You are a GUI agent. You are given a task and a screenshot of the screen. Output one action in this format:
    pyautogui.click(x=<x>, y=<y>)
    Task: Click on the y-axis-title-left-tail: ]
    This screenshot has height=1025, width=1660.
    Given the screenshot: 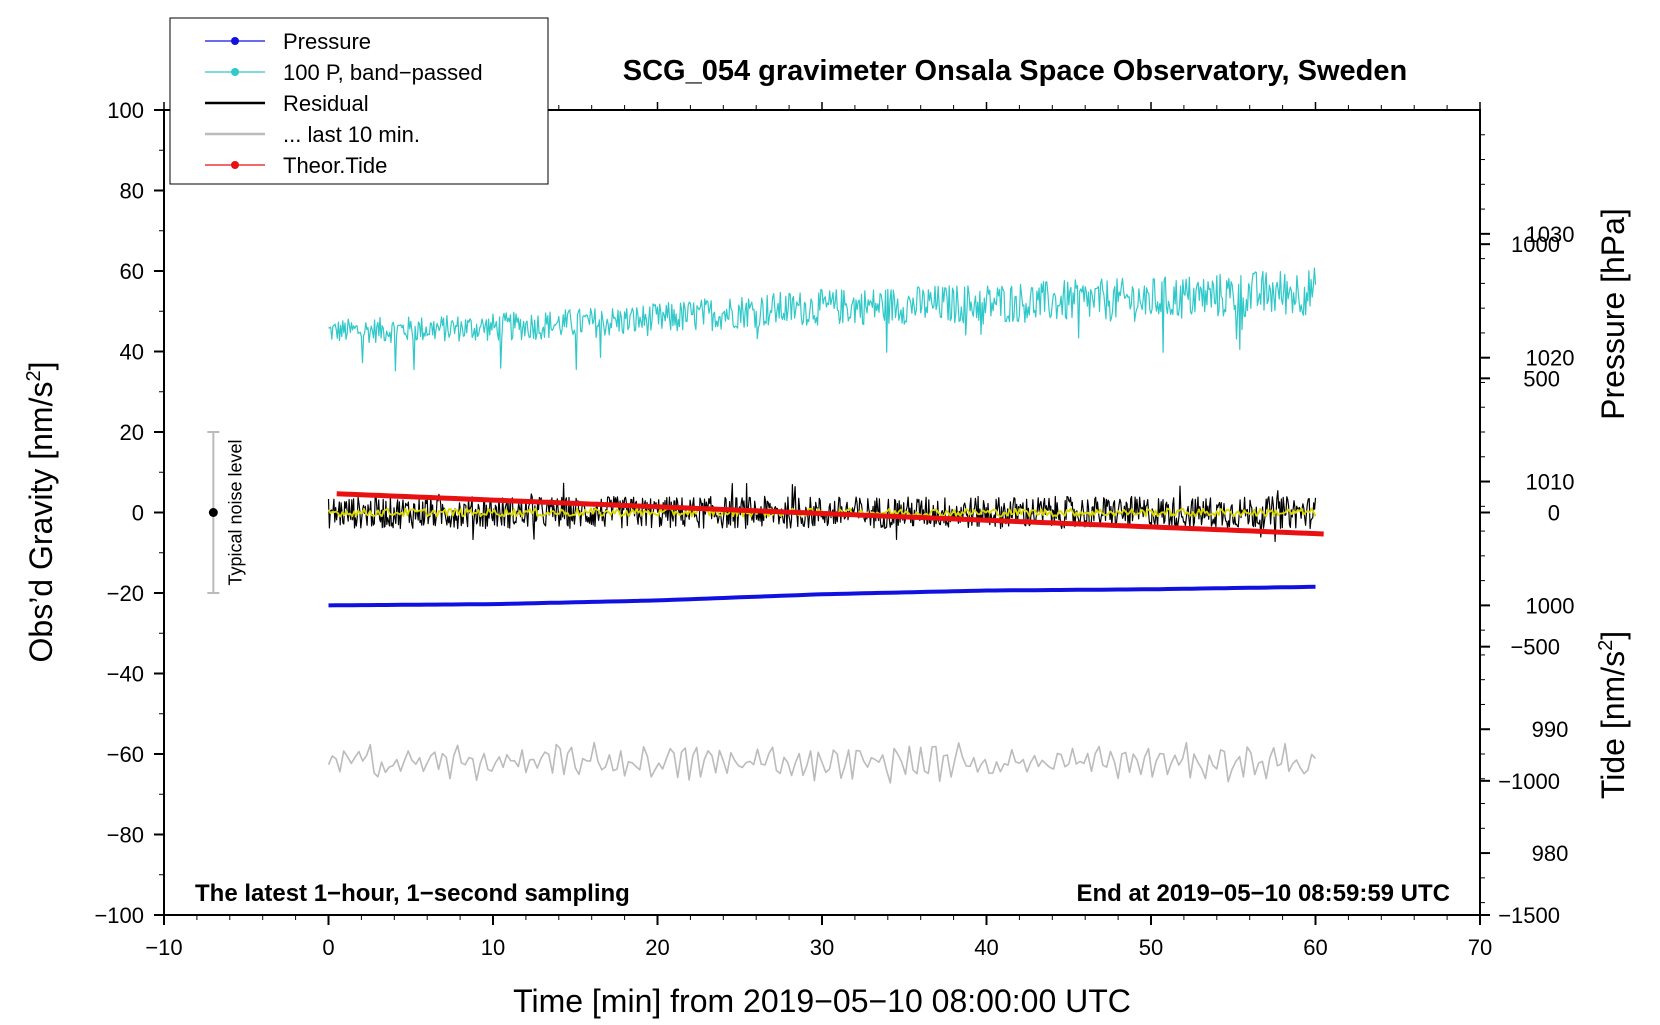 What is the action you would take?
    pyautogui.click(x=41, y=366)
    